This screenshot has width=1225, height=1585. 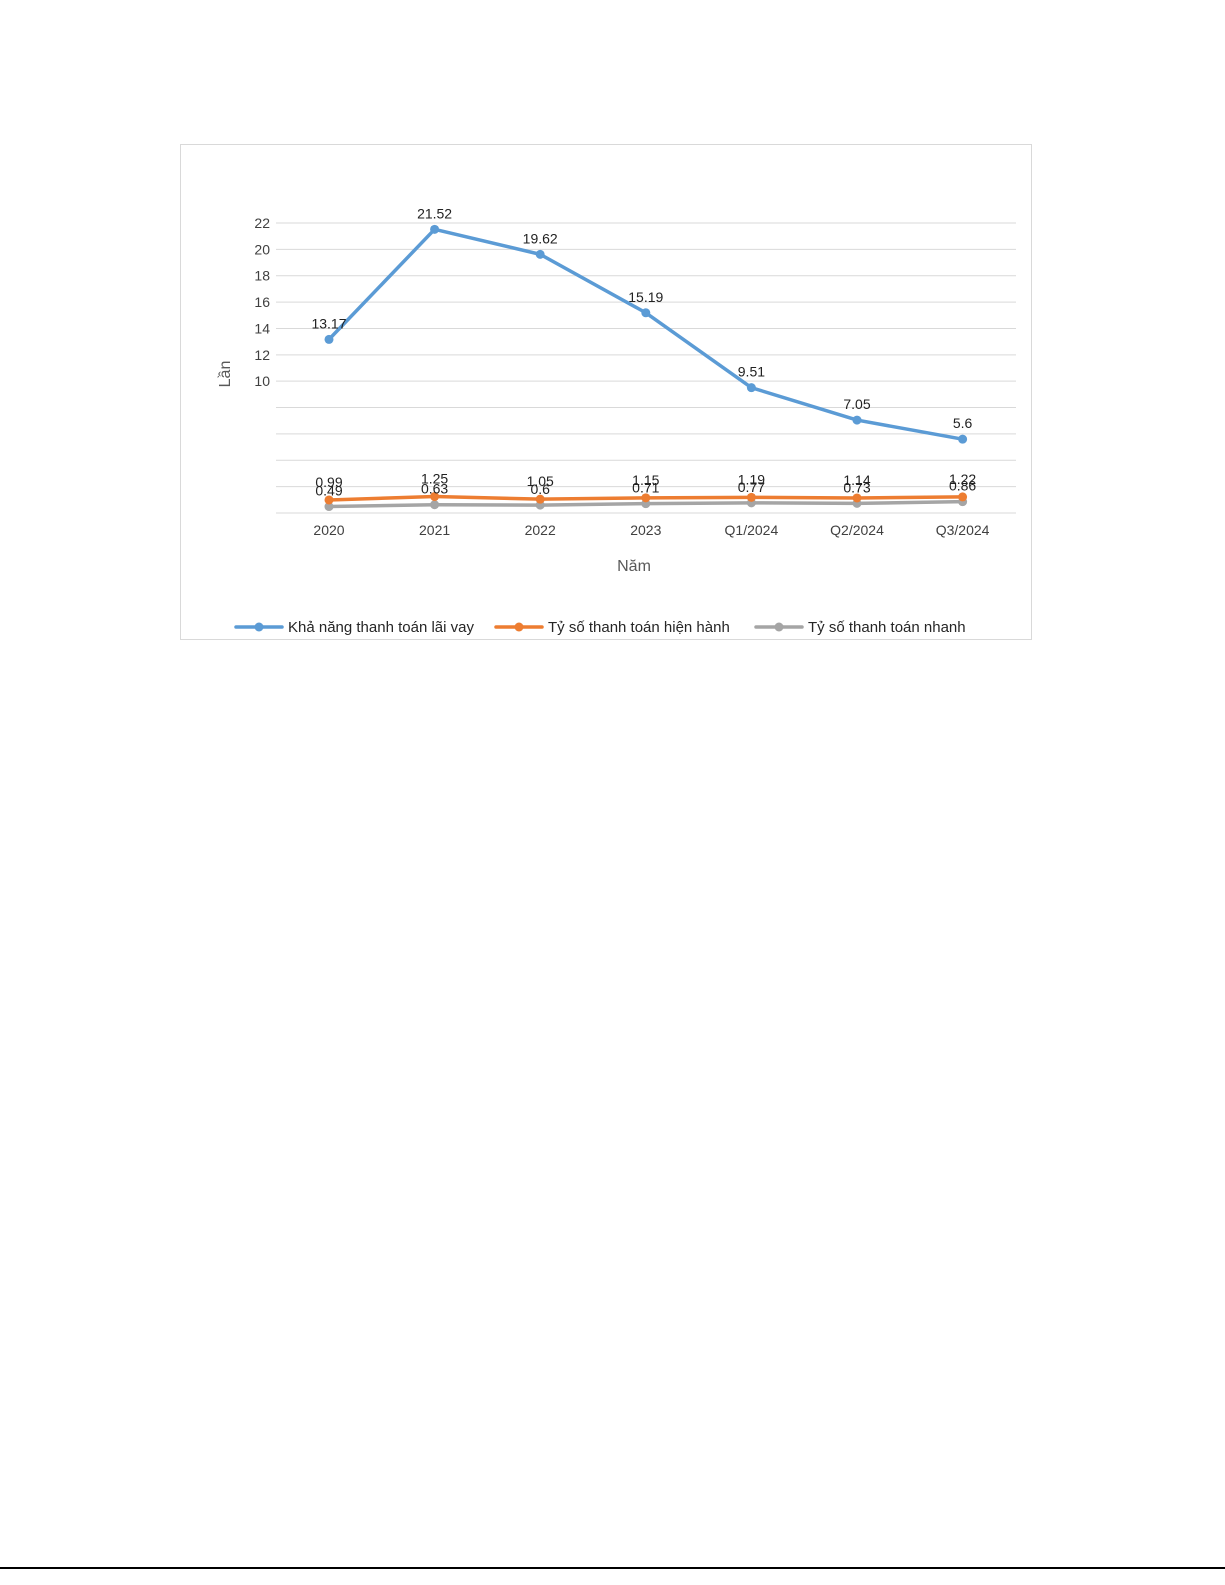 I want to click on y-tick-label: 20, so click(x=262, y=249).